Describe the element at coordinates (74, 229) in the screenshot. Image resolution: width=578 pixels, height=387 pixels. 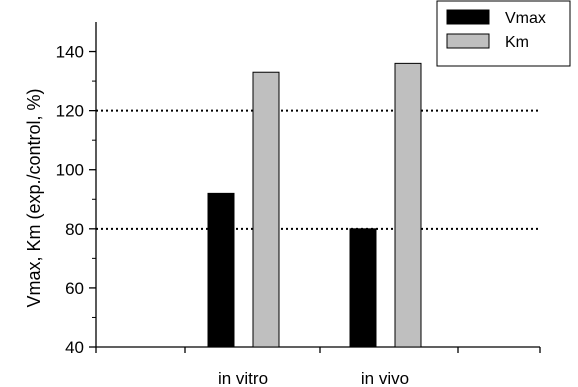
I see `y-tick-label: 80` at that location.